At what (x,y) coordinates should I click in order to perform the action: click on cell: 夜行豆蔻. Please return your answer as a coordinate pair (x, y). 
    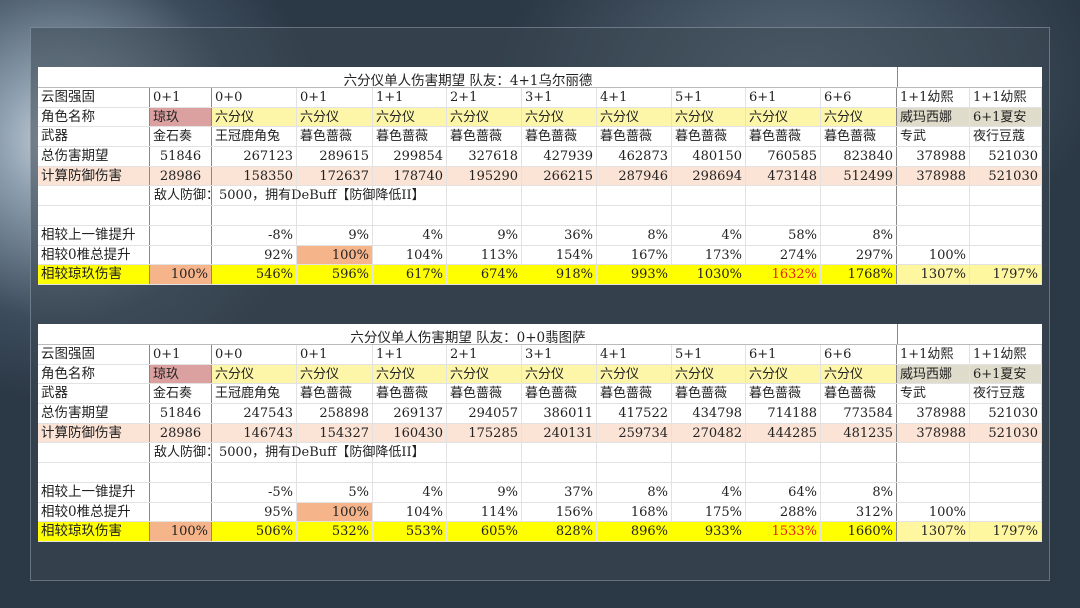
    Looking at the image, I should click on (1006, 394).